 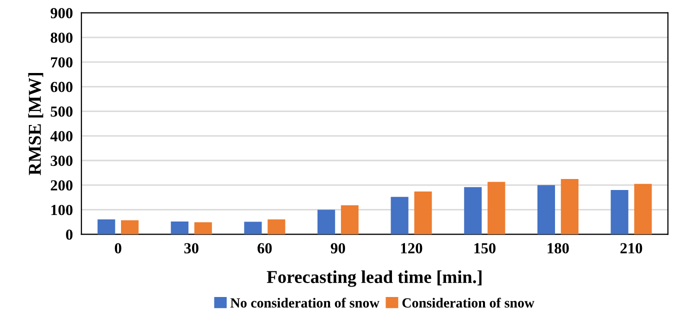 I want to click on x-tick-label: 150, so click(x=485, y=248).